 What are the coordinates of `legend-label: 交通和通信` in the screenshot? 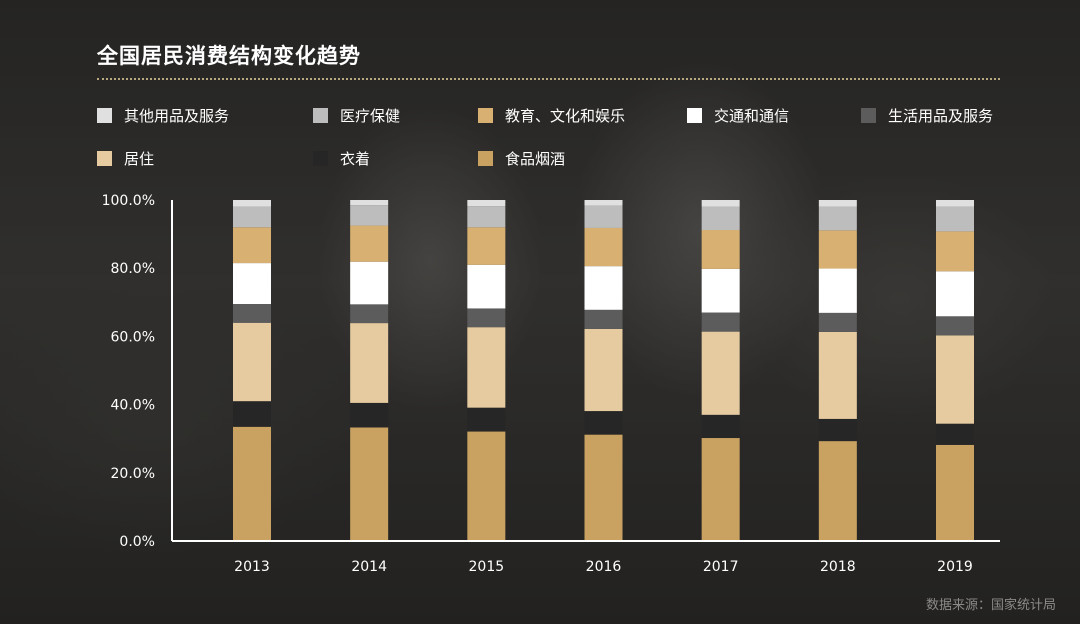 It's located at (752, 115).